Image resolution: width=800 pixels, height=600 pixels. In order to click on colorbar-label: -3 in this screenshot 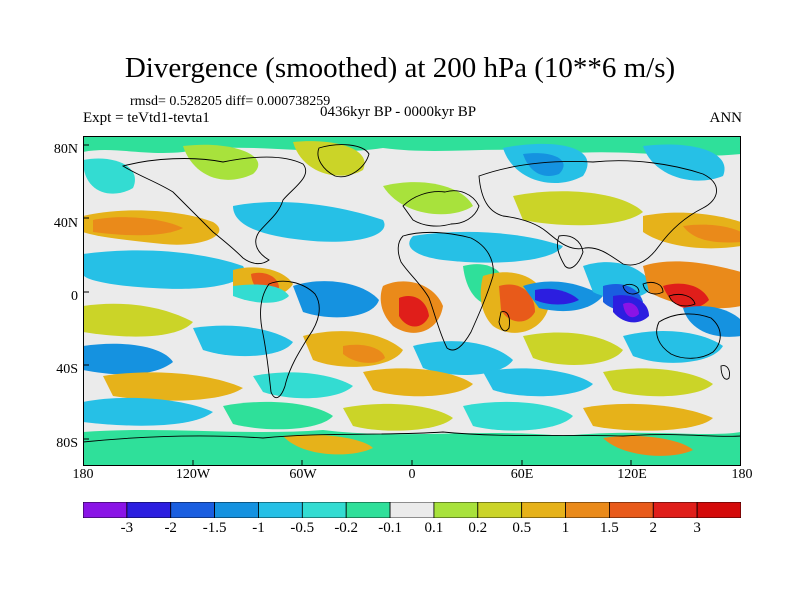, I will do `click(127, 528)`.